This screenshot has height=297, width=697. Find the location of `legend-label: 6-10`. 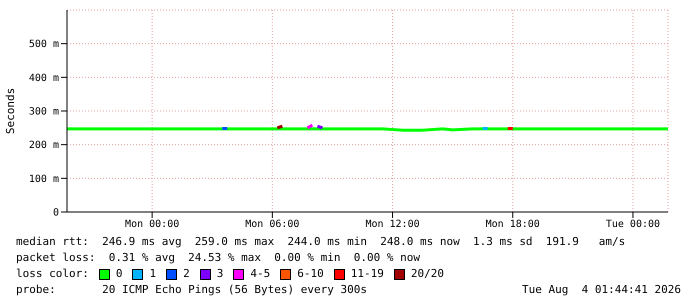

legend-label: 6-10 is located at coordinates (310, 274).